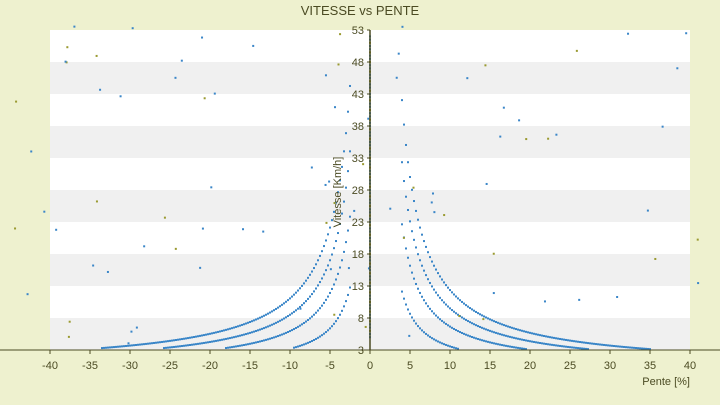 The height and width of the screenshot is (405, 720). I want to click on x-tick-label: 0, so click(370, 366).